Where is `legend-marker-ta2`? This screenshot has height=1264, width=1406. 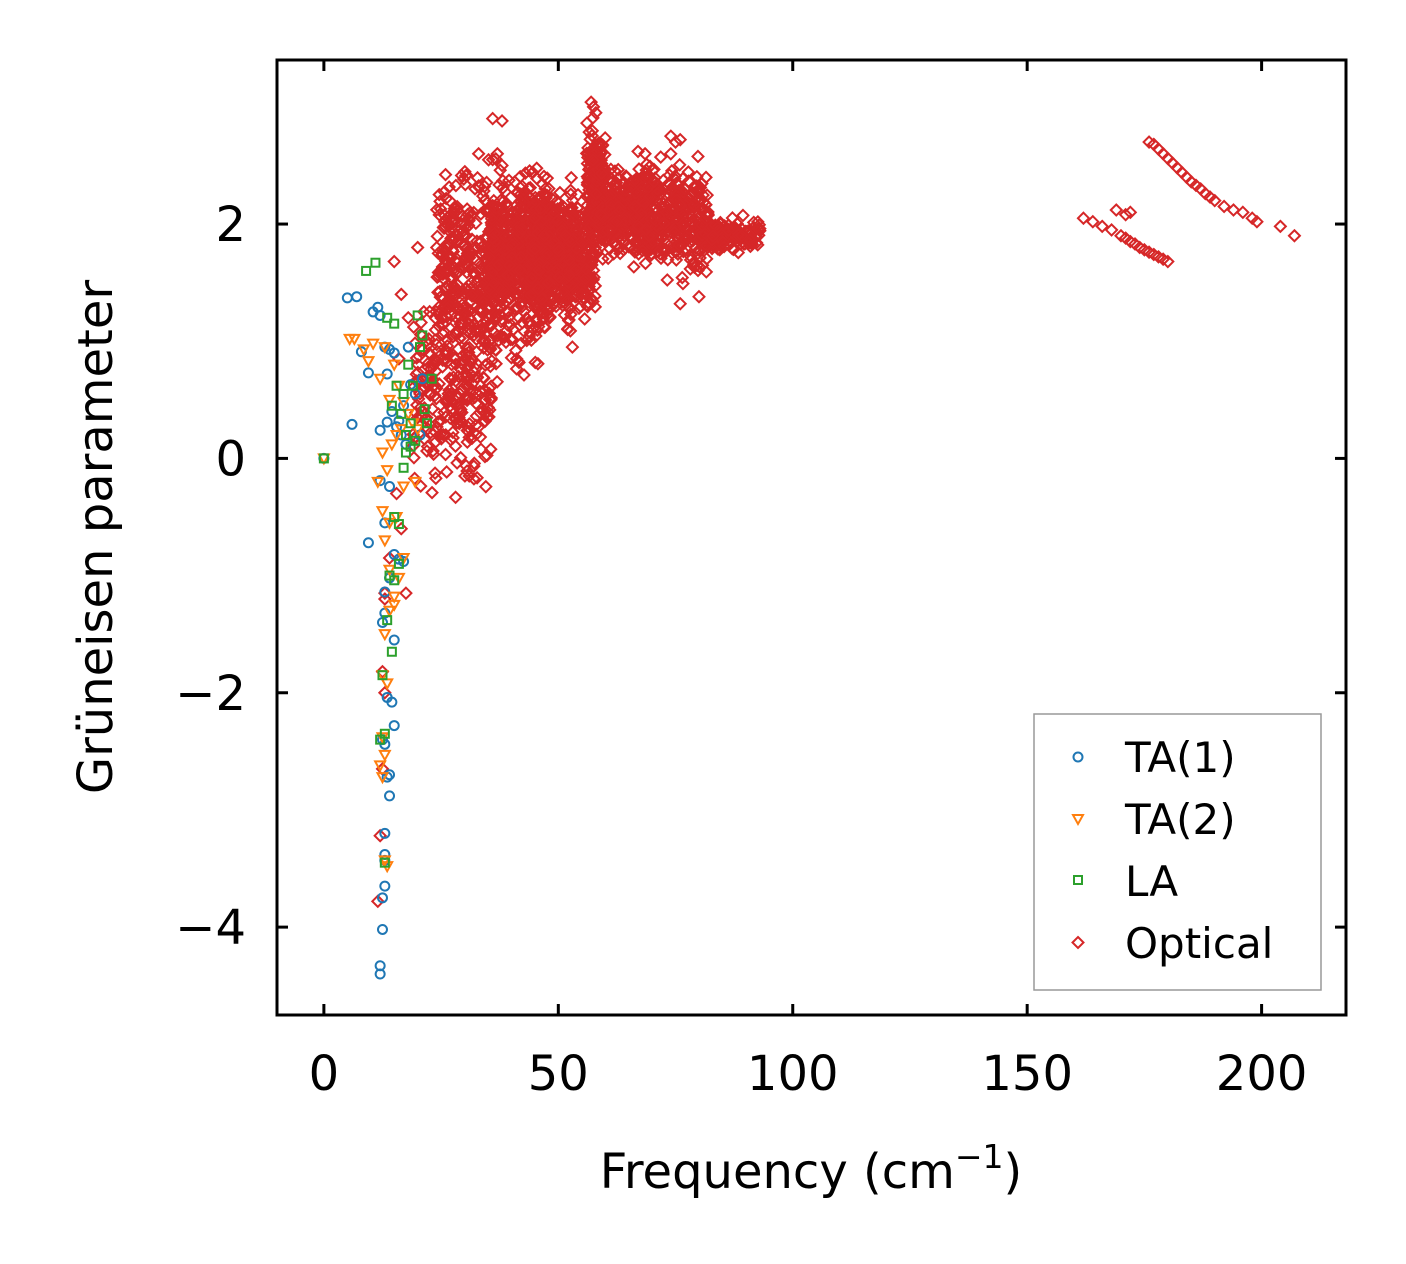
legend-marker-ta2 is located at coordinates (1078, 820).